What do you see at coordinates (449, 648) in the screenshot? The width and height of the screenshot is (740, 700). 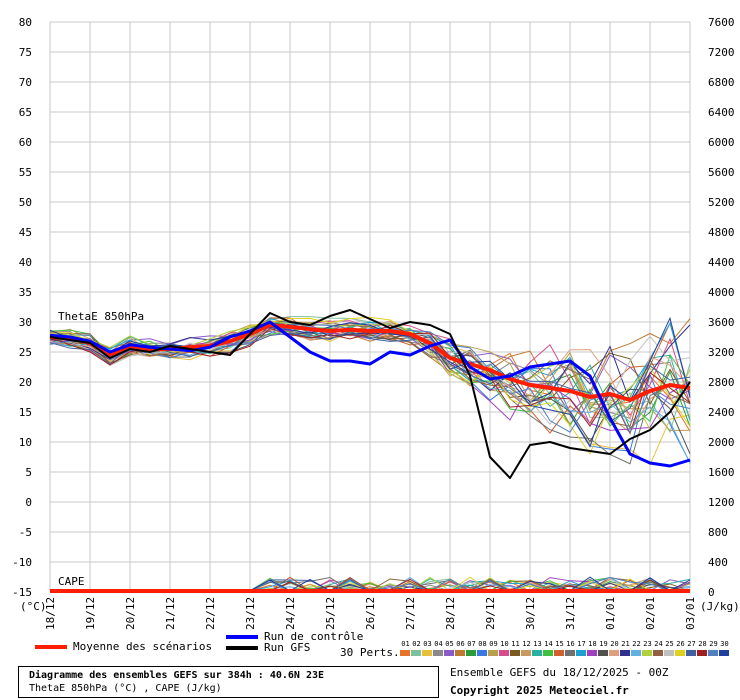 I see `pert-legend-item: 05` at bounding box center [449, 648].